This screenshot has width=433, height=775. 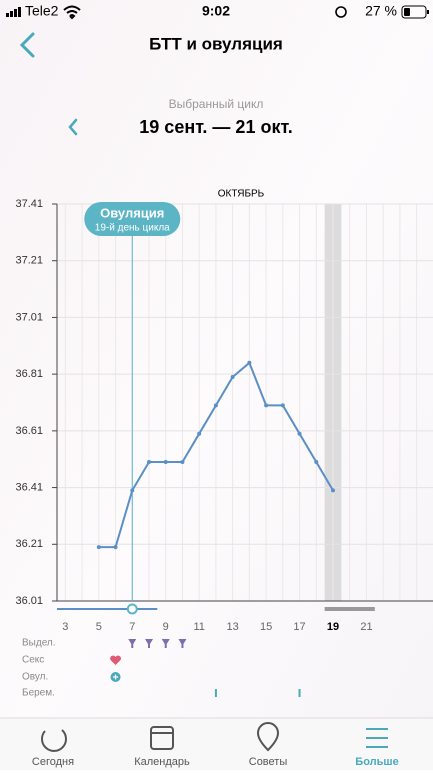 What do you see at coordinates (376, 762) in the screenshot?
I see `tab-label: Больше` at bounding box center [376, 762].